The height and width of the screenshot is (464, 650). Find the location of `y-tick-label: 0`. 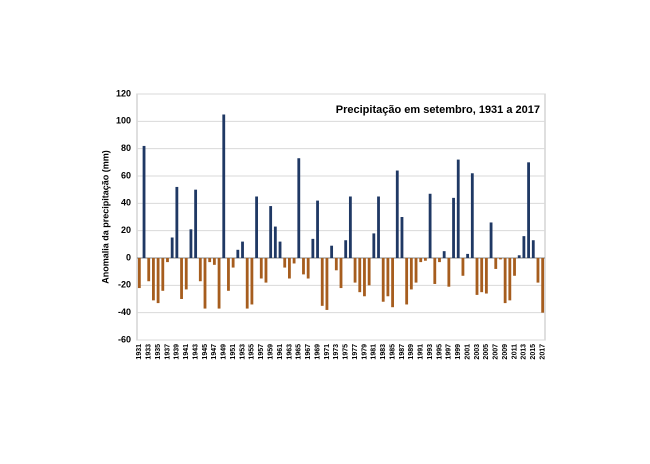

y-tick-label: 0 is located at coordinates (128, 257).